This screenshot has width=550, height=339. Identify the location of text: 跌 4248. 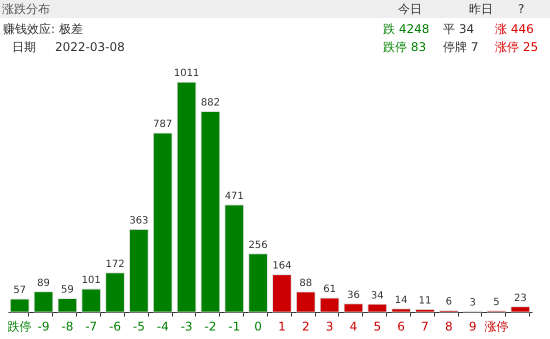
(406, 29).